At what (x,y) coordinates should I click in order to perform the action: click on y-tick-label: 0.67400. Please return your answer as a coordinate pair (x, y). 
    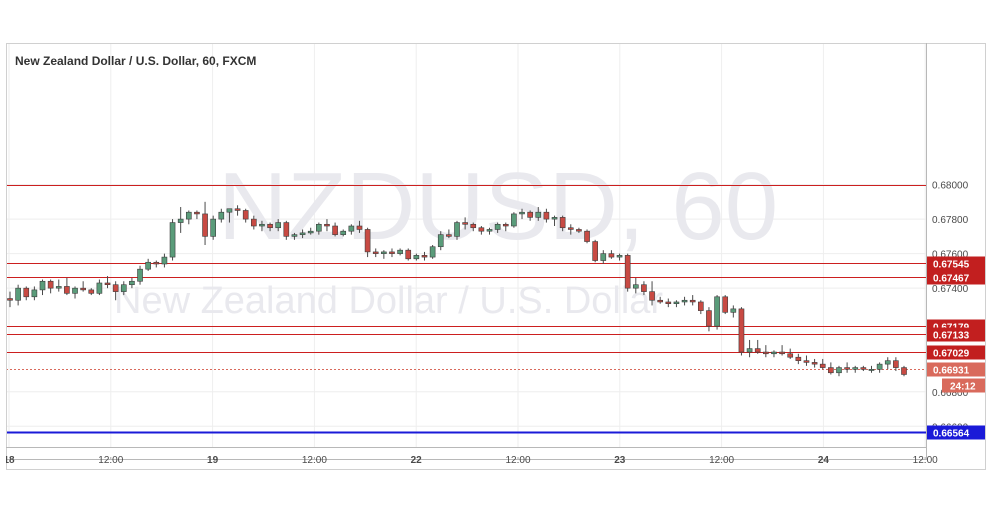
    Looking at the image, I should click on (950, 289).